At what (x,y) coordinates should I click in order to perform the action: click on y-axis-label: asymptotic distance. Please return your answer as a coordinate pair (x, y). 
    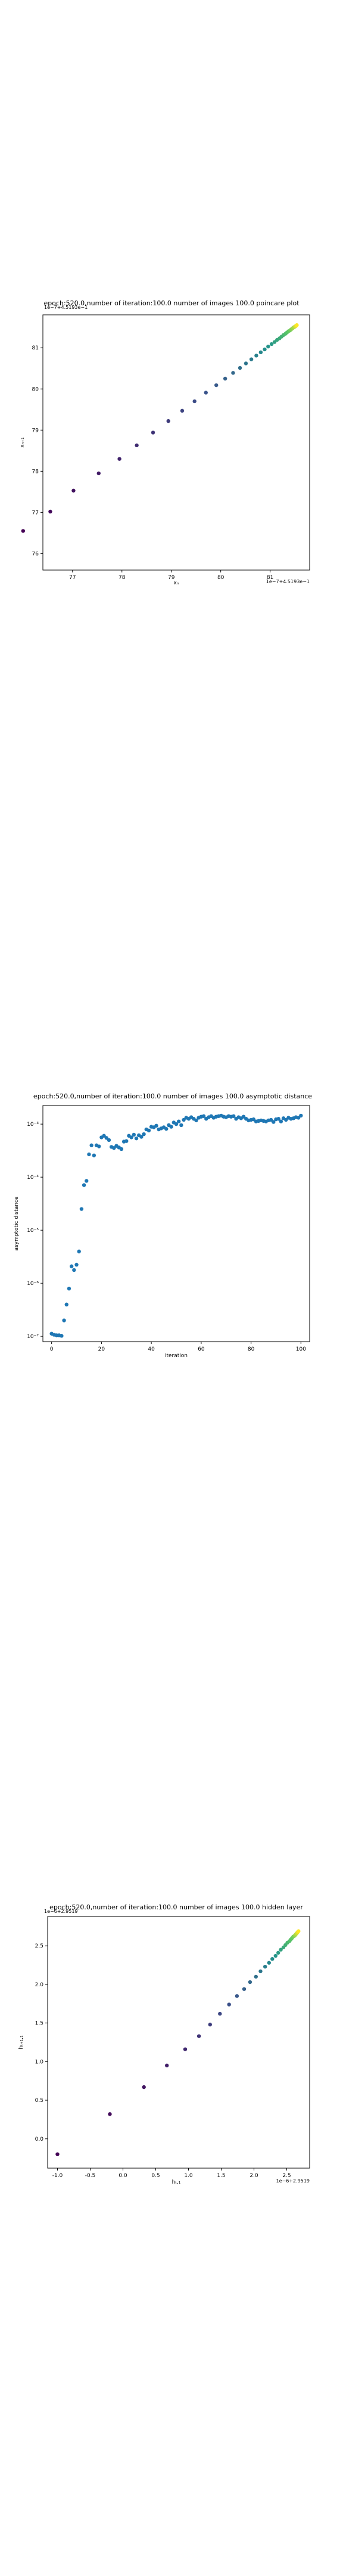
    Looking at the image, I should click on (17, 1223).